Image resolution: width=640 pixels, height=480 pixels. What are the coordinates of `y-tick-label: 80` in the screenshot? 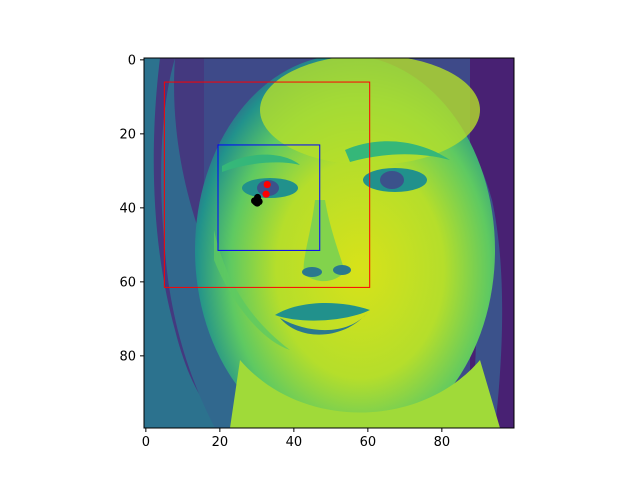 It's located at (127, 356).